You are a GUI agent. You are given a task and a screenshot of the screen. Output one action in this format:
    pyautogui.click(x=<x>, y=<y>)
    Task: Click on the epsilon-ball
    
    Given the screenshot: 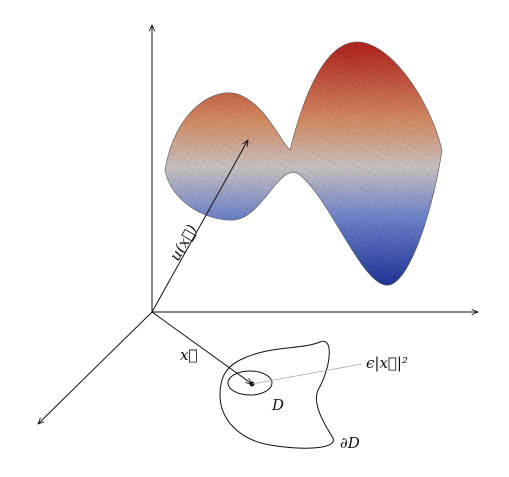 What is the action you would take?
    pyautogui.click(x=250, y=383)
    